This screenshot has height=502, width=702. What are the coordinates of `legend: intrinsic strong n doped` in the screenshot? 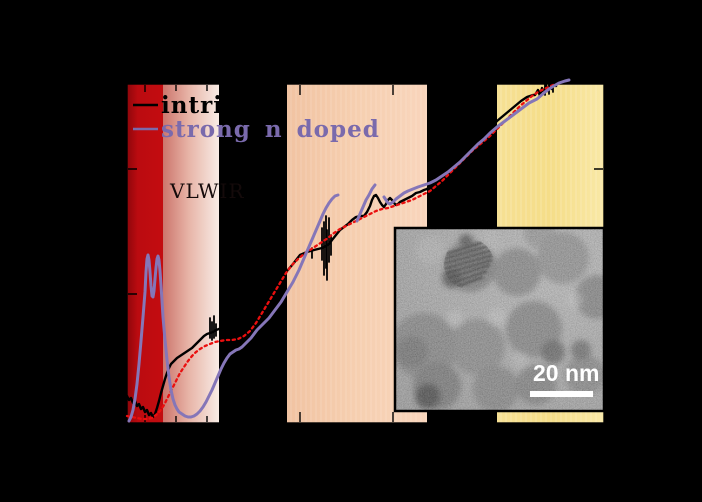 It's located at (256, 117).